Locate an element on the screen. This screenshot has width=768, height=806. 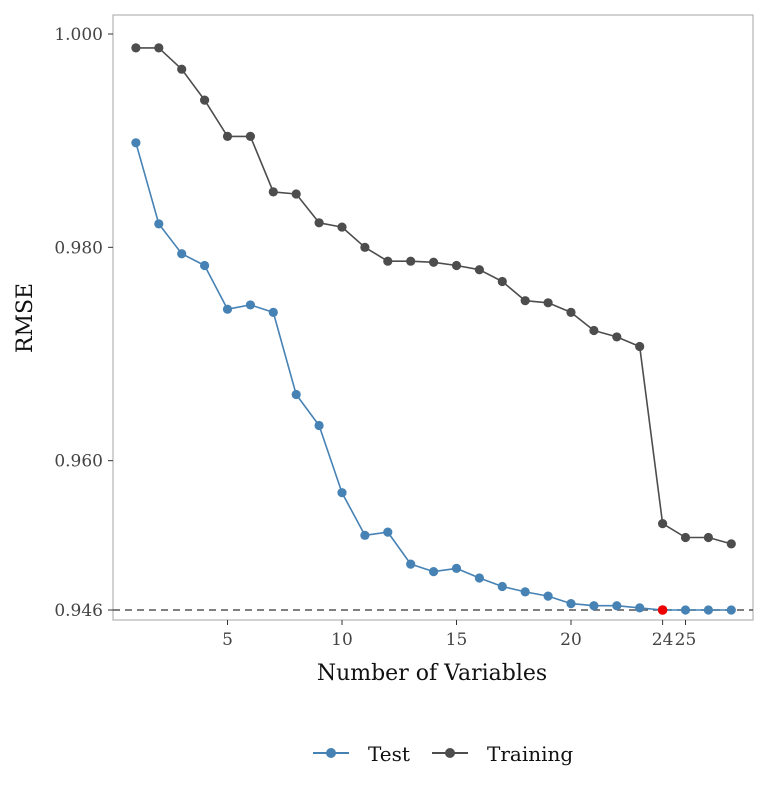
x-tick-label: 10 is located at coordinates (342, 640).